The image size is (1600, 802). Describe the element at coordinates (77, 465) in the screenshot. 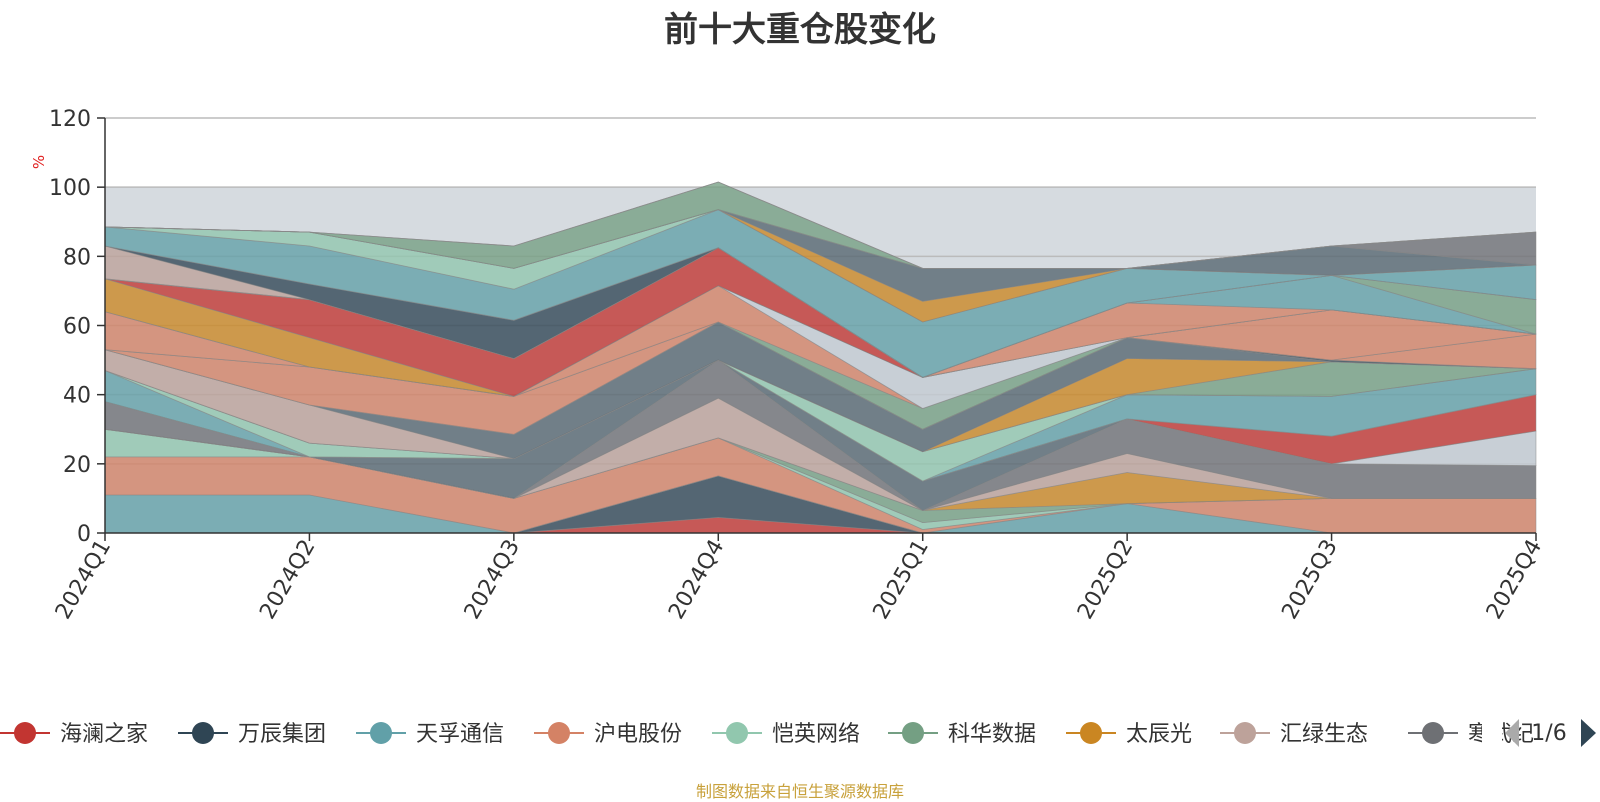

I see `y-tick-label: 20` at that location.